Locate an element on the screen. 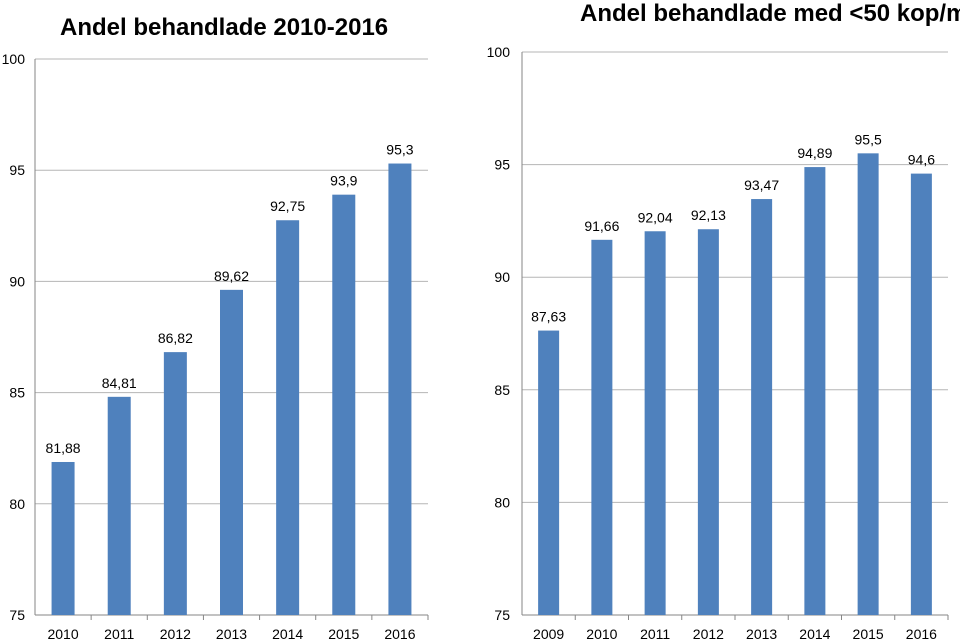  chart-title: Andel behandlade med <50 kop/ml is located at coordinates (770, 13).